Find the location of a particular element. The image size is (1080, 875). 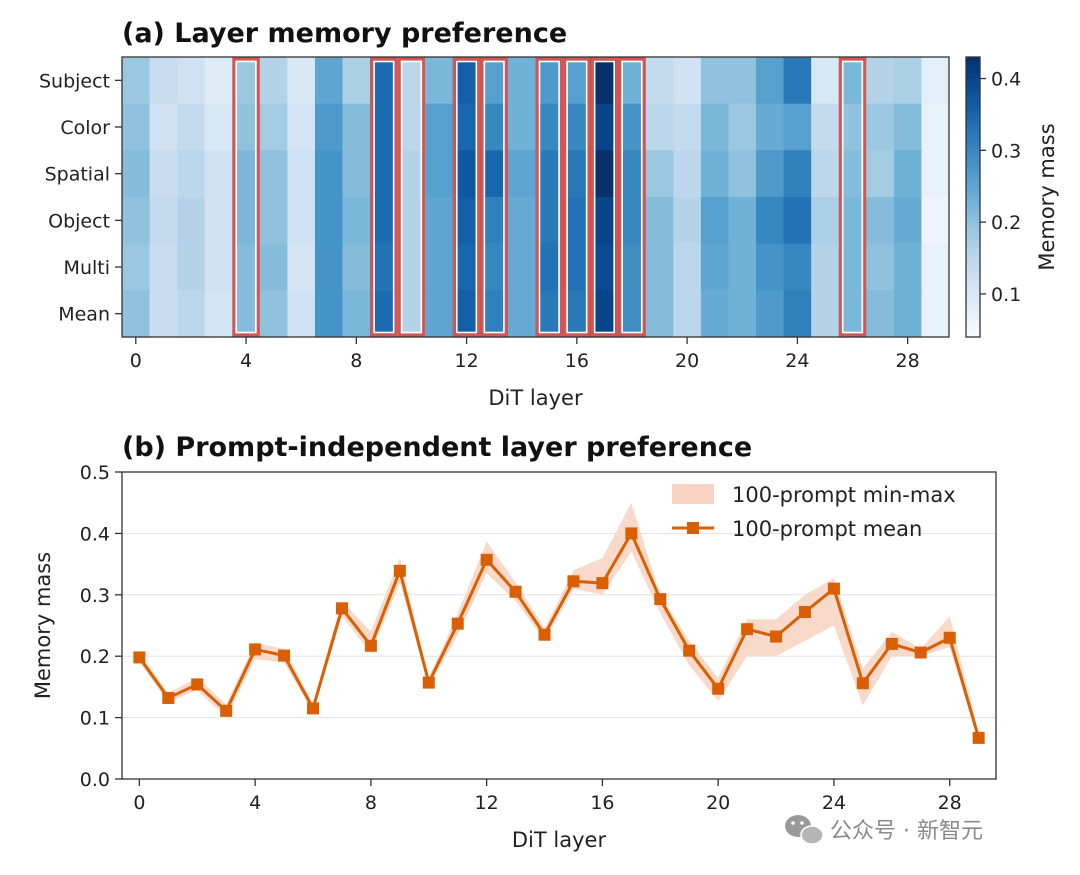

line-x-ticks: 0 4 8 12 16 20 24 28 is located at coordinates (547, 796).